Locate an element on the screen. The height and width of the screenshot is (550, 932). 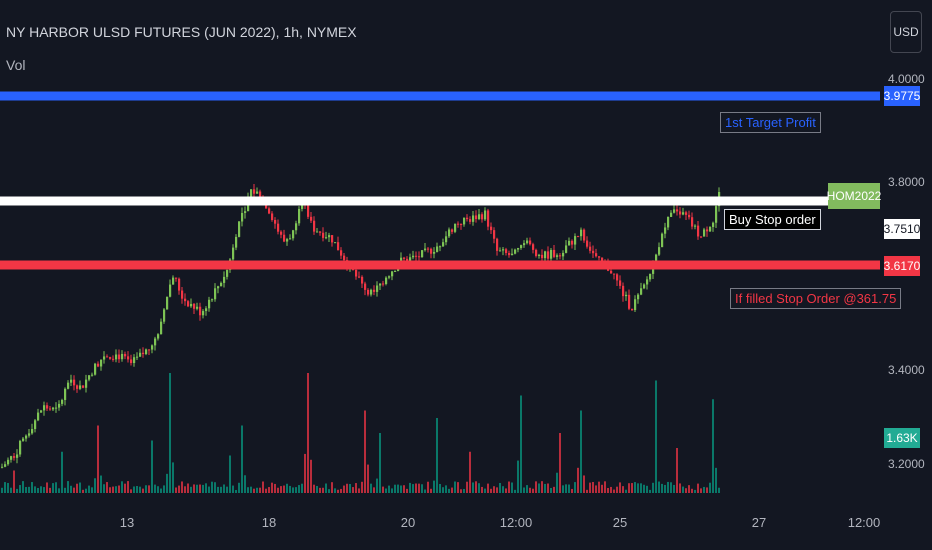
volume-indicator-label: Vol is located at coordinates (16, 65).